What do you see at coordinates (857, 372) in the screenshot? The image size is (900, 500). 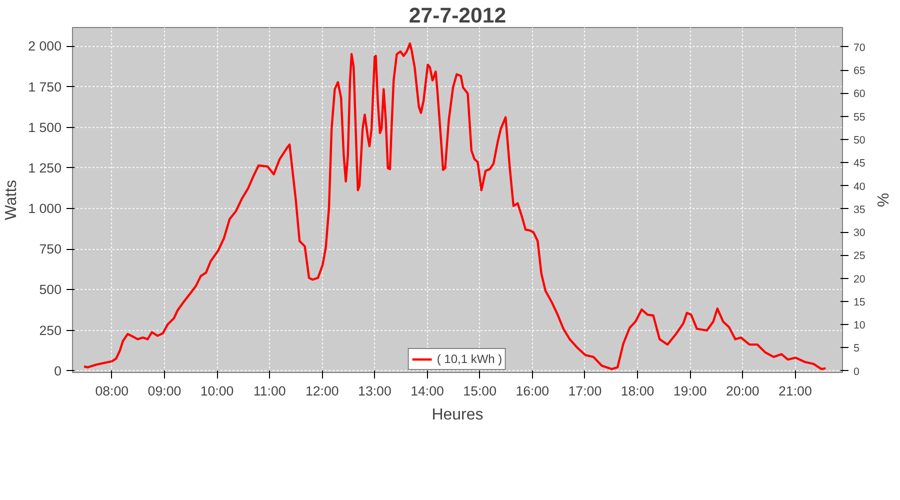 I see `y2-tick-label: 0` at bounding box center [857, 372].